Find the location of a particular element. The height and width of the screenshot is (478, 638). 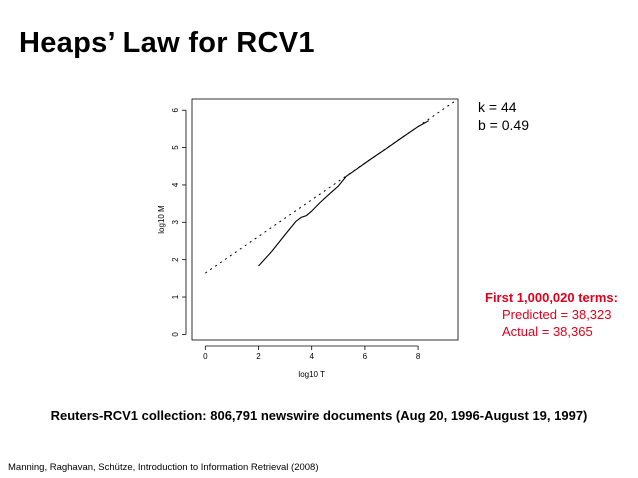

y-tick-label: 4 is located at coordinates (175, 184).